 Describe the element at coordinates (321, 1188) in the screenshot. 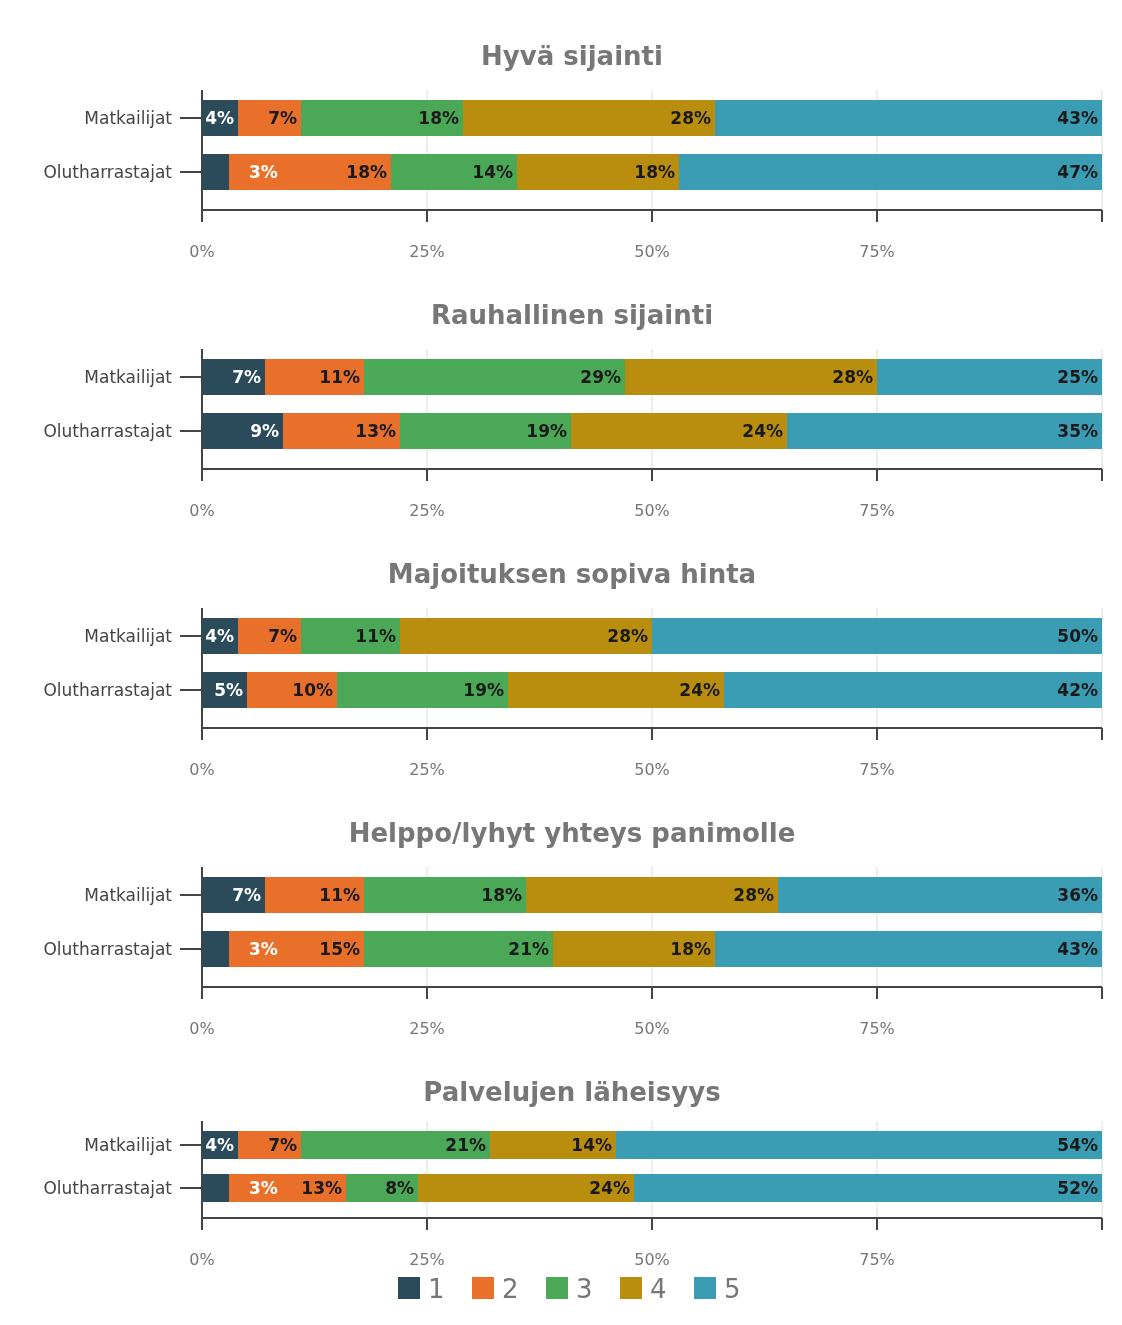

I see `data-label: 13%` at that location.